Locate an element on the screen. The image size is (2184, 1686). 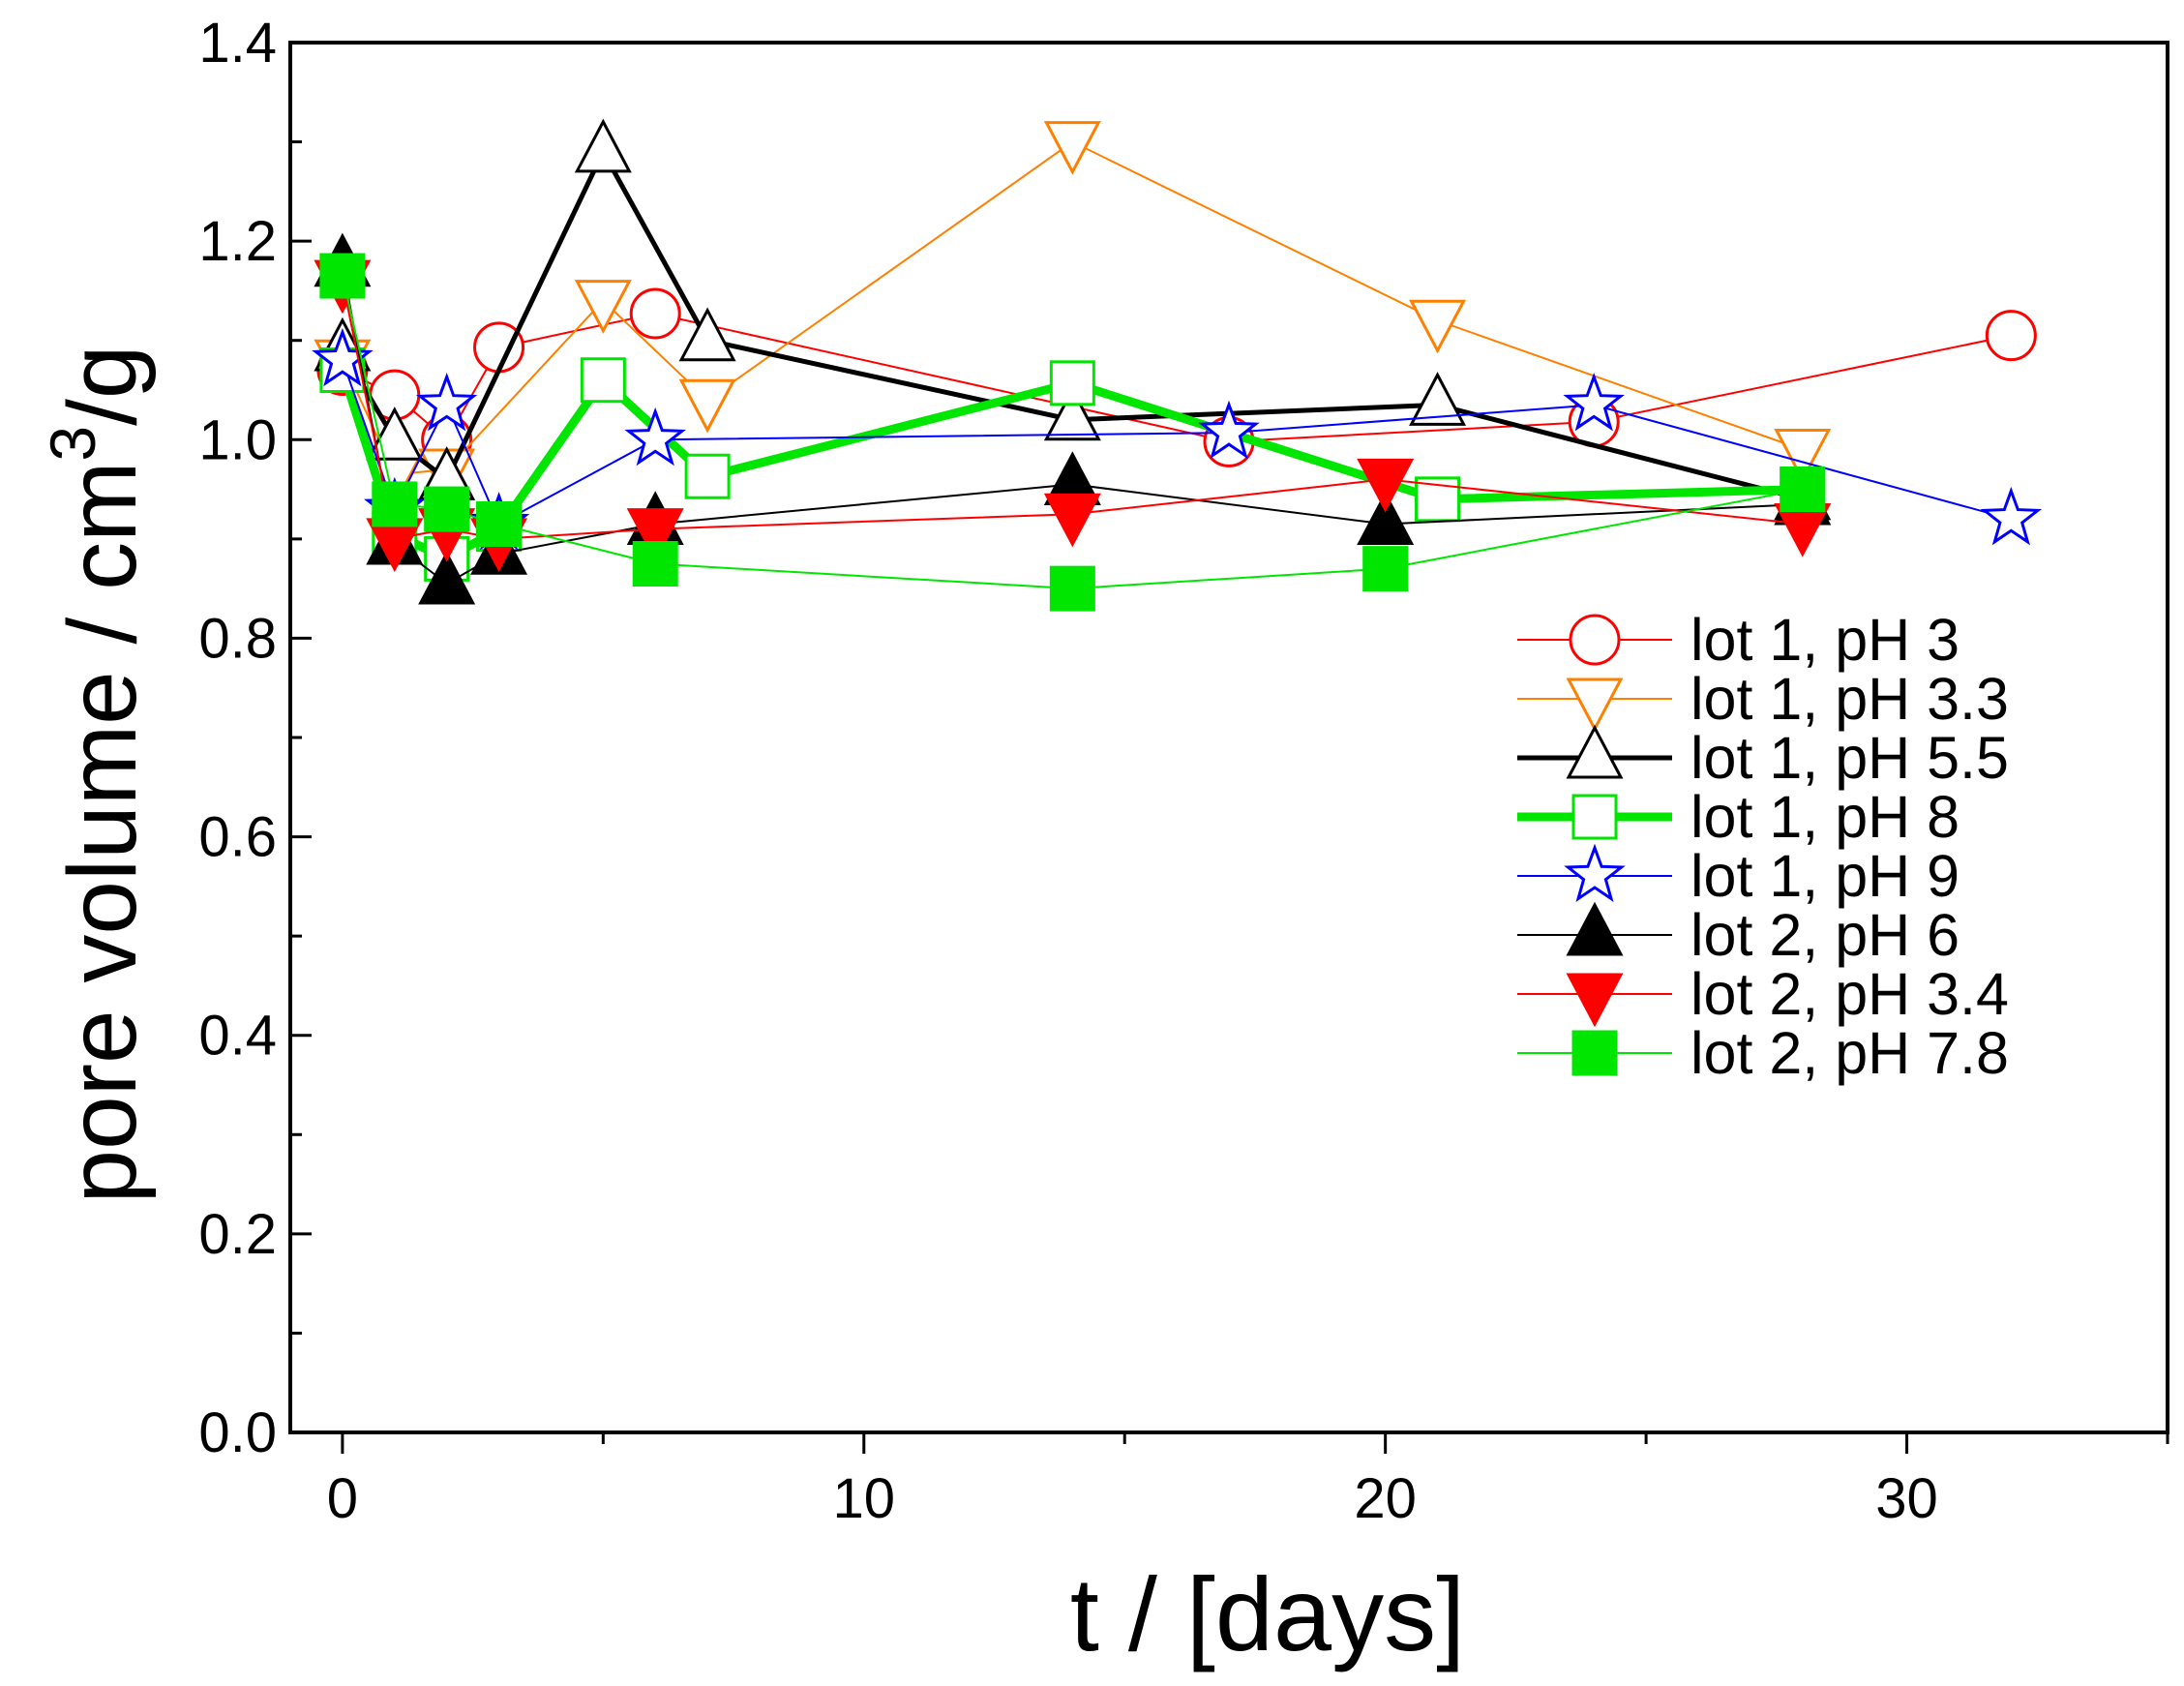
legend-item: lot 1, pH 3.3 is located at coordinates (1763, 699).